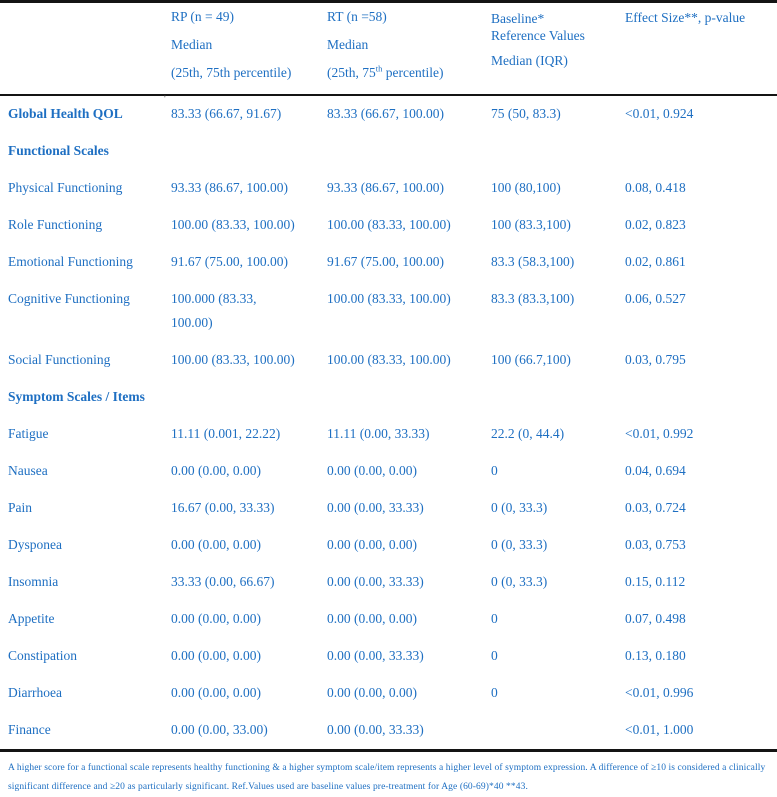 The height and width of the screenshot is (797, 777). I want to click on header-cell-scale, so click(81, 49).